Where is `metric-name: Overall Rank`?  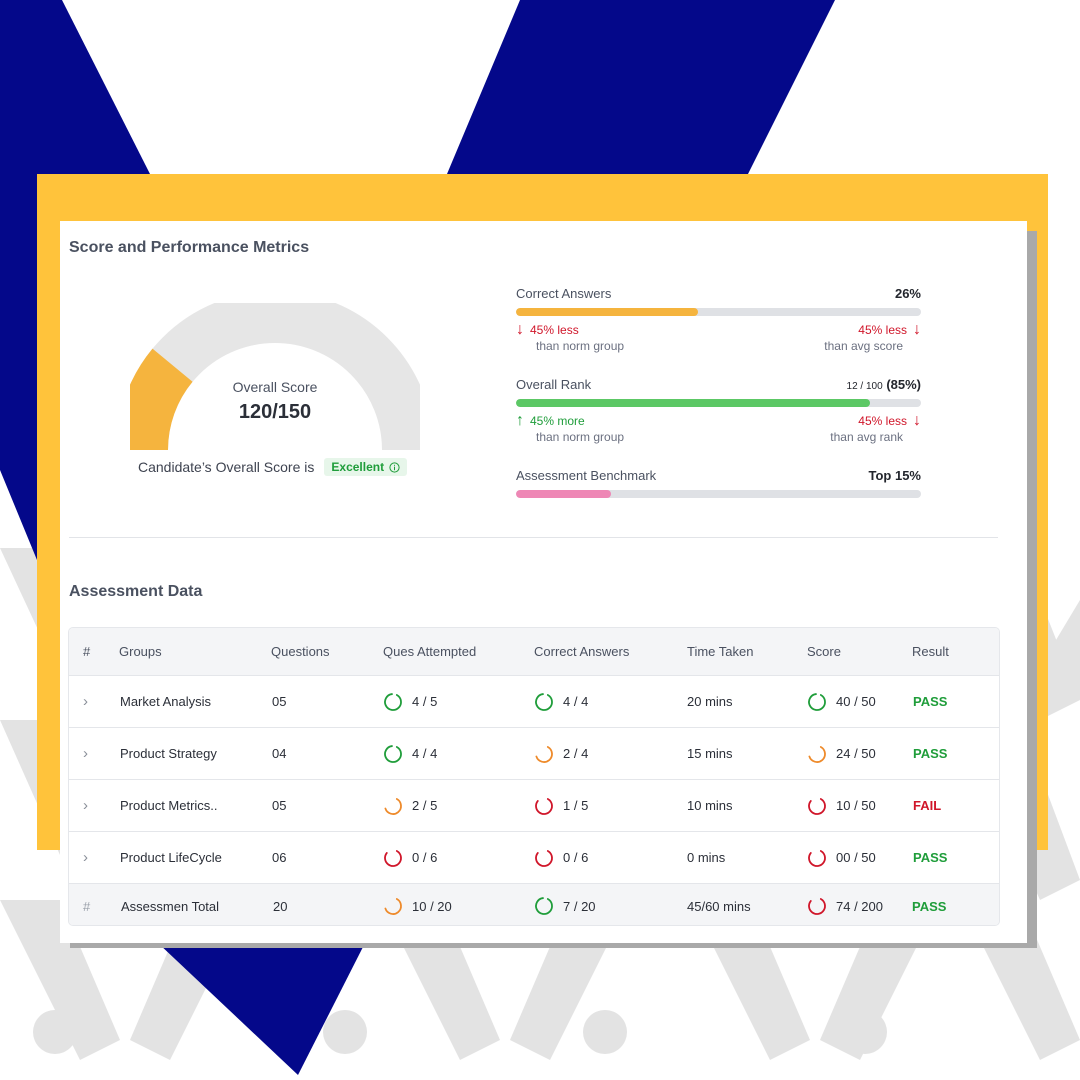 metric-name: Overall Rank is located at coordinates (554, 384).